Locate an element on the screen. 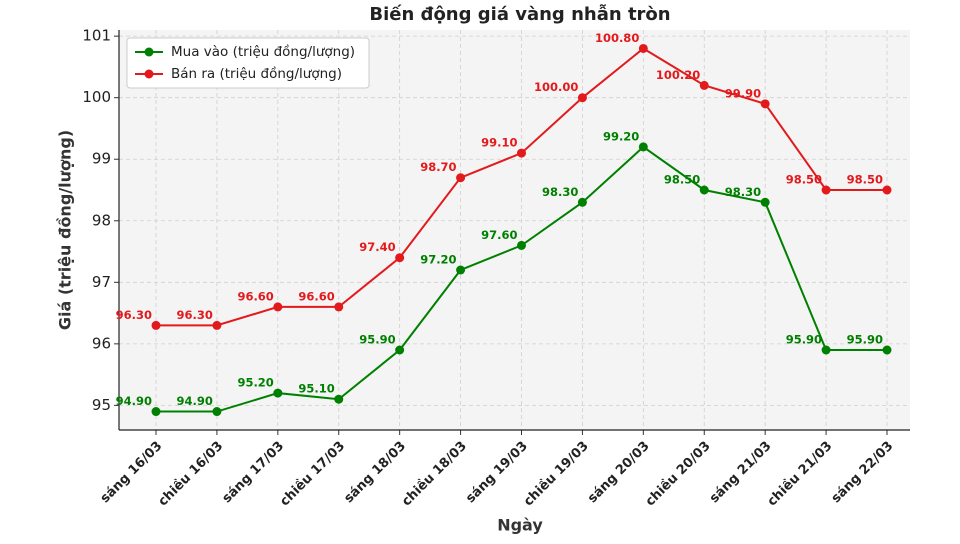 The width and height of the screenshot is (960, 544). data-label: 97.40 is located at coordinates (377, 247).